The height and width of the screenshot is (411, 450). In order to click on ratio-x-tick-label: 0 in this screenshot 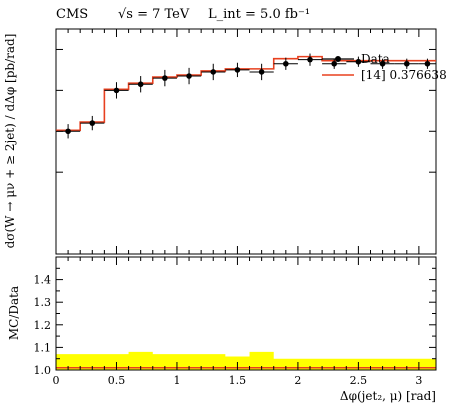, I will do `click(56, 380)`.